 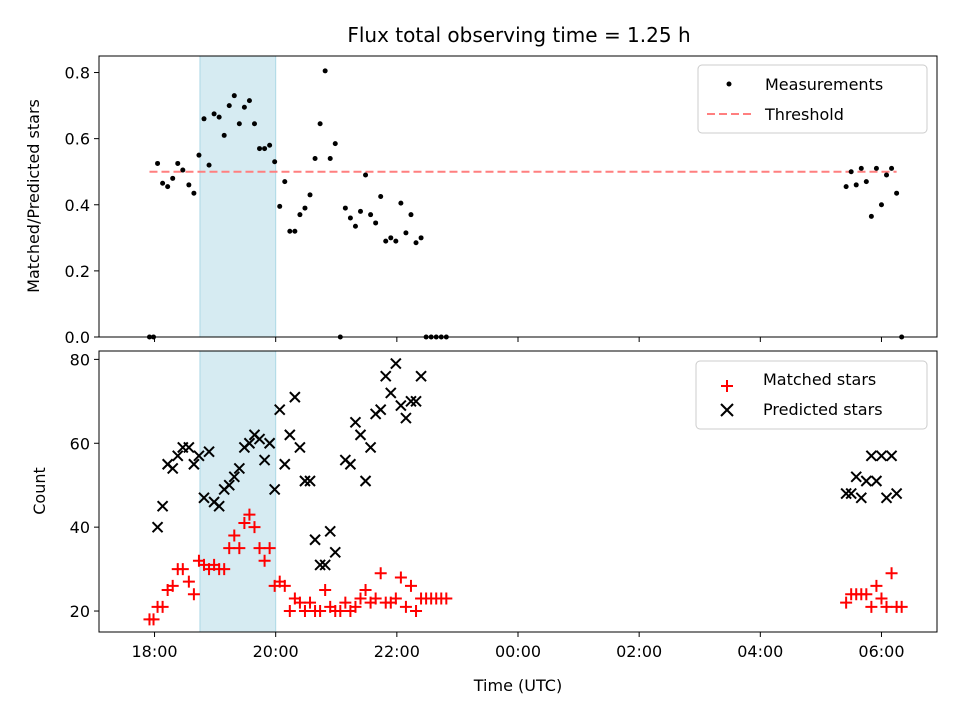 I want to click on x-tick-label: 04:00, so click(x=760, y=651).